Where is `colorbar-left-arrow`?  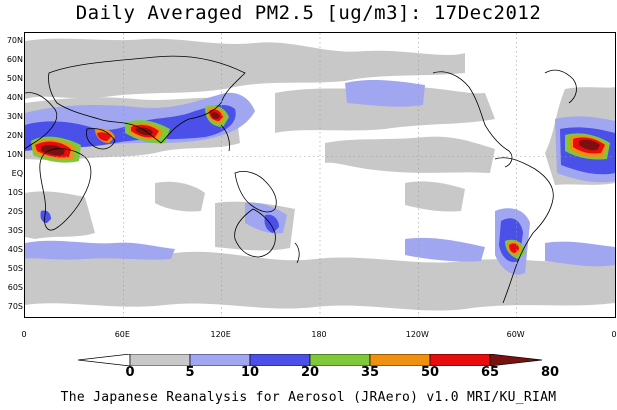 colorbar-left-arrow is located at coordinates (104, 360).